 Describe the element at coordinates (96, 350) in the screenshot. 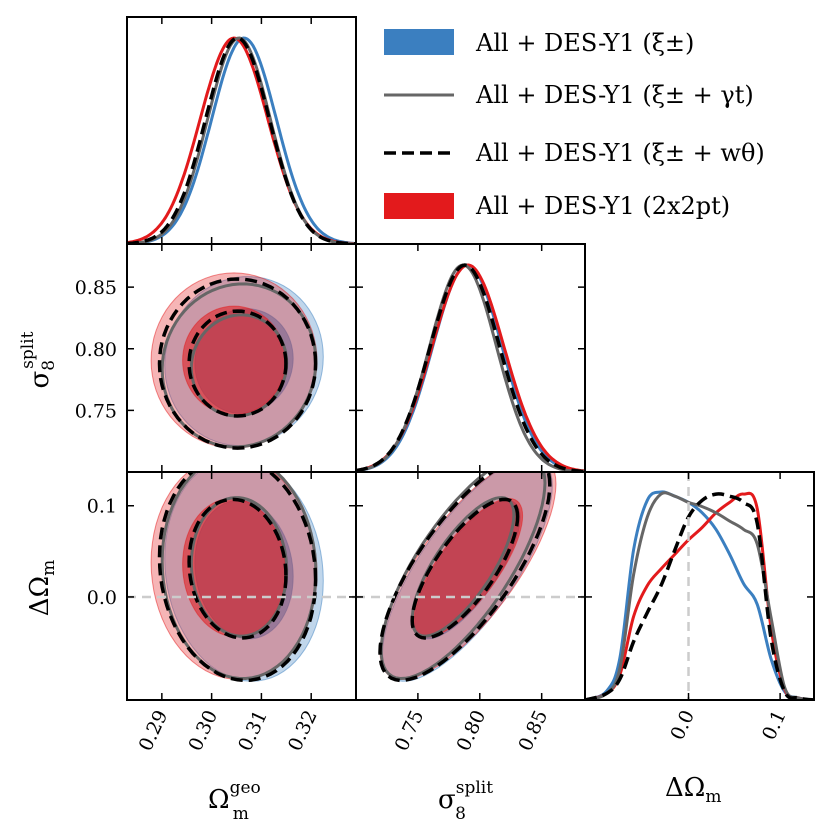

I see `y-tick-label: 0.80` at that location.